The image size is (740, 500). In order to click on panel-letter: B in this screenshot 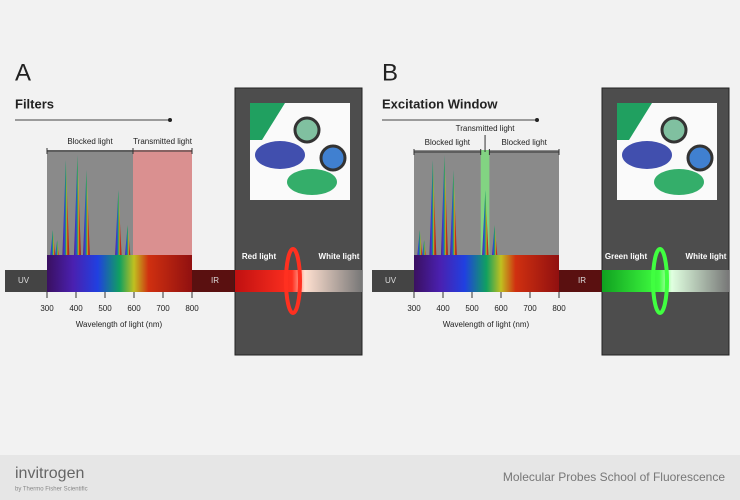, I will do `click(390, 72)`.